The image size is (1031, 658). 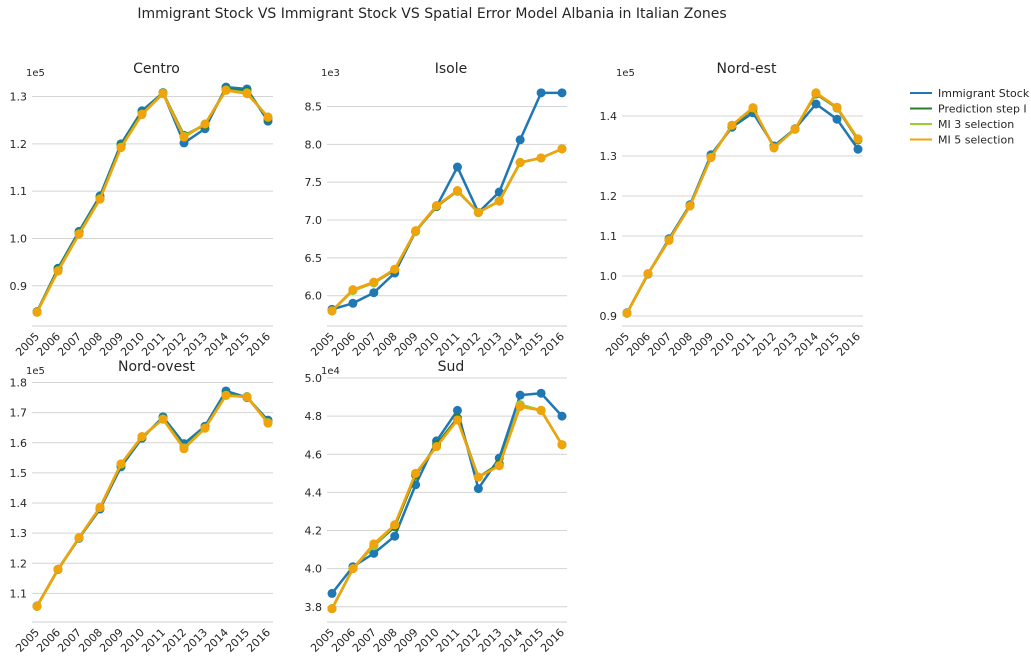 What do you see at coordinates (314, 492) in the screenshot?
I see `y-tick-label: 4.4` at bounding box center [314, 492].